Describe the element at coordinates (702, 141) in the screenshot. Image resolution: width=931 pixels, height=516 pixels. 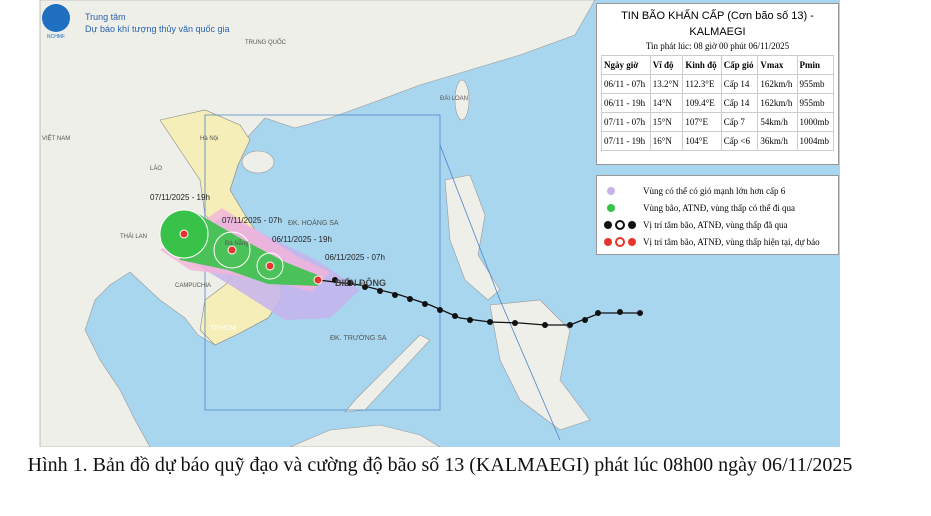
I see `table-cell: 104°E` at that location.